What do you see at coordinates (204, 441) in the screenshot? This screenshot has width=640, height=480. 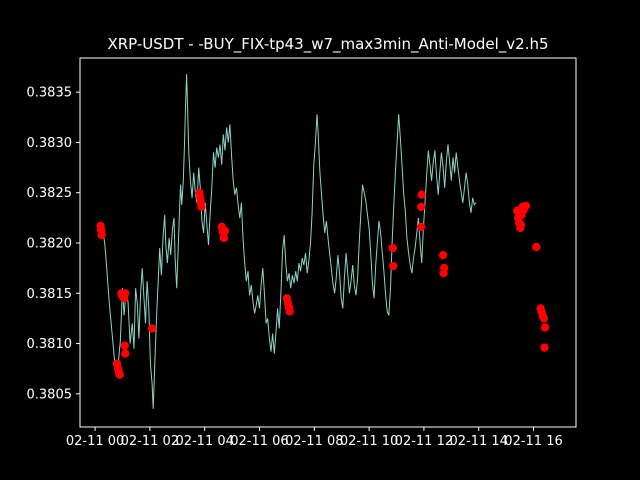 I see `x-tick-label: 02-11 04` at bounding box center [204, 441].